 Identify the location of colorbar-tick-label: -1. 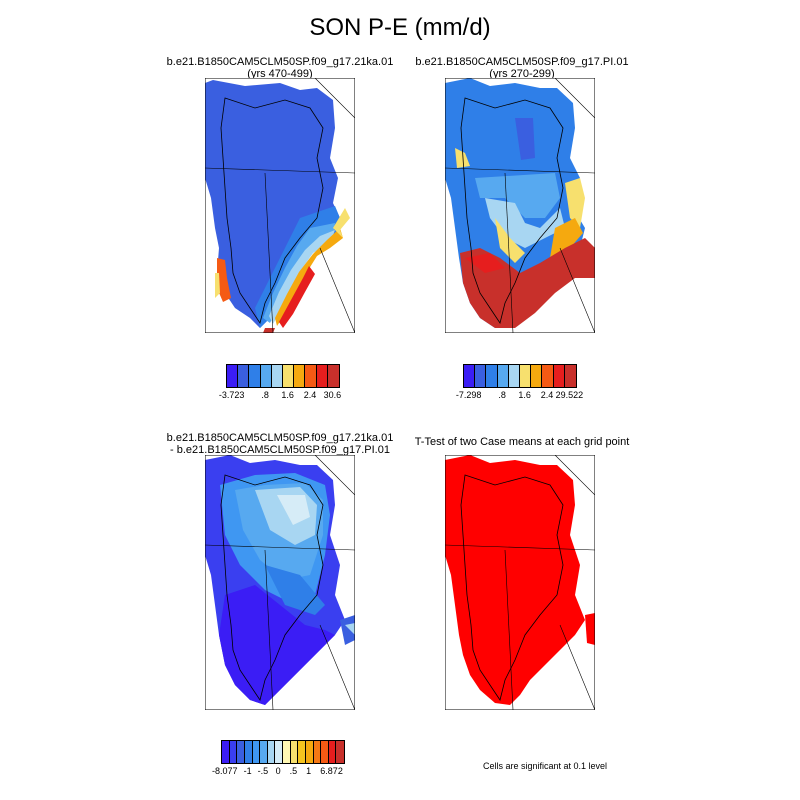
(247, 771).